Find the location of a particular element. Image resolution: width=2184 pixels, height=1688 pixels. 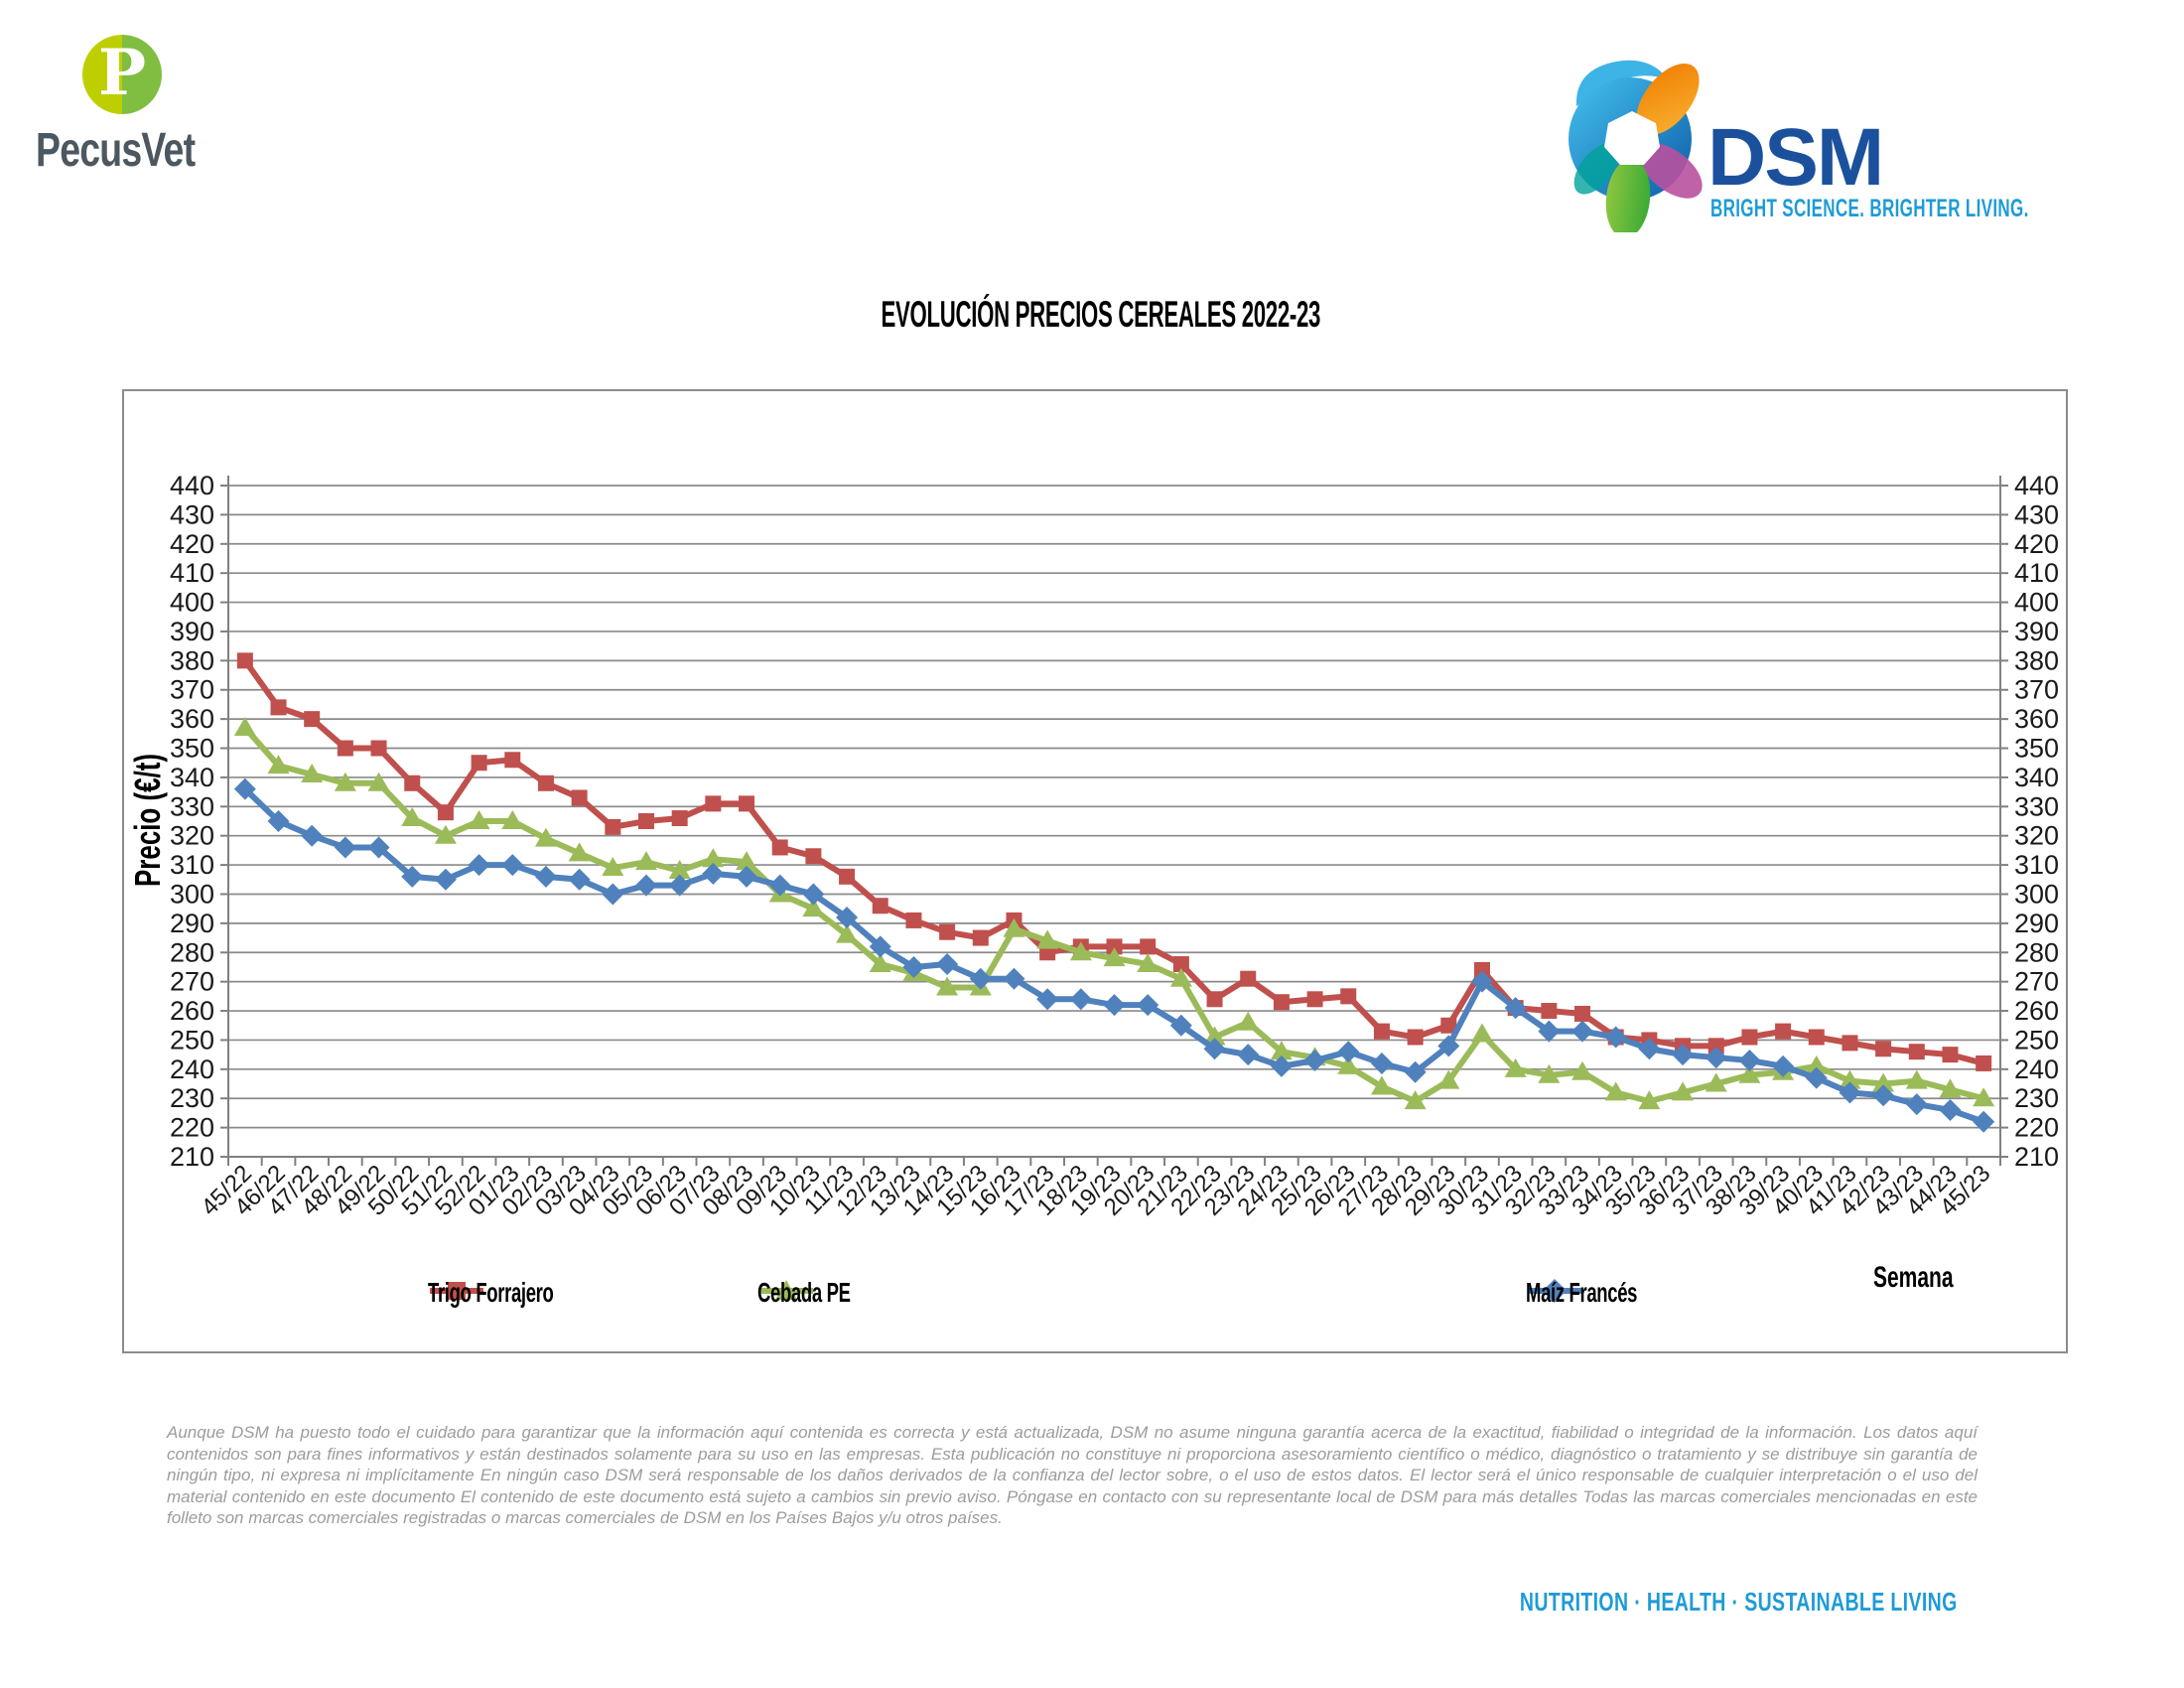

legend-item-maiz-frances: Maíz Francés is located at coordinates (1610, 1292).